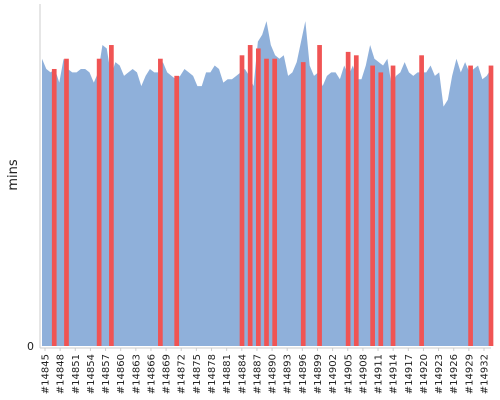  What do you see at coordinates (379, 374) in the screenshot?
I see `x-tick-label: #14911` at bounding box center [379, 374].